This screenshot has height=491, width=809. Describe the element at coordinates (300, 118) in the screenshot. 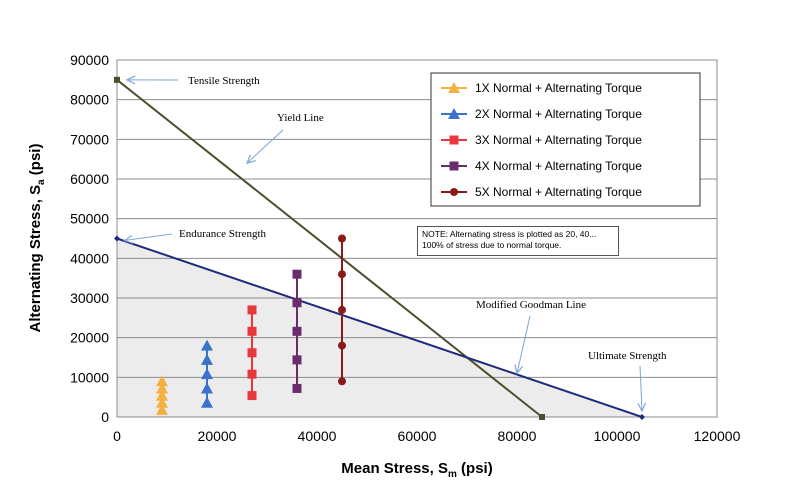

I see `annotation-yield-line: Yield Line` at that location.